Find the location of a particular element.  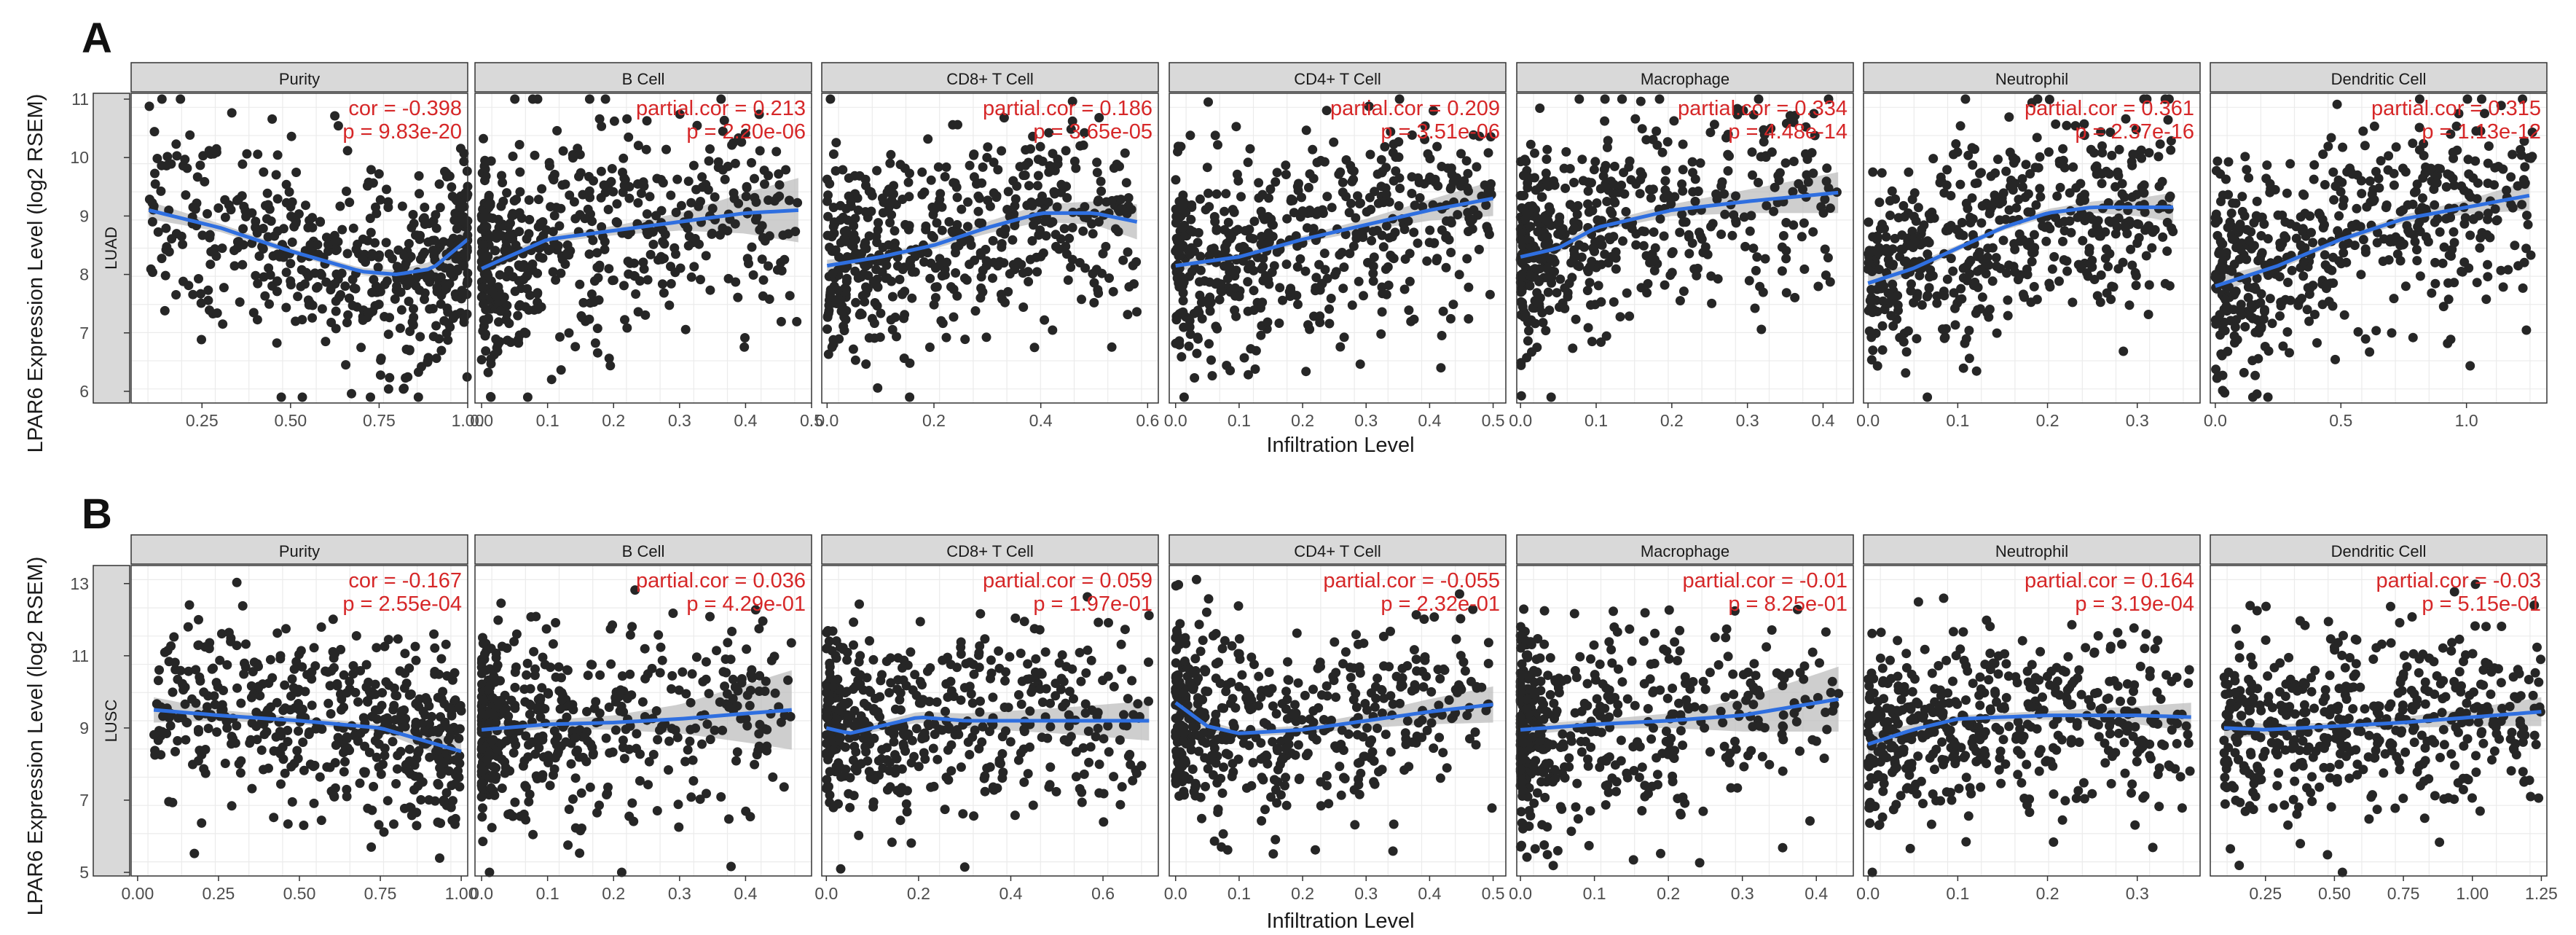

y-tick-label: 7 is located at coordinates (84, 800).